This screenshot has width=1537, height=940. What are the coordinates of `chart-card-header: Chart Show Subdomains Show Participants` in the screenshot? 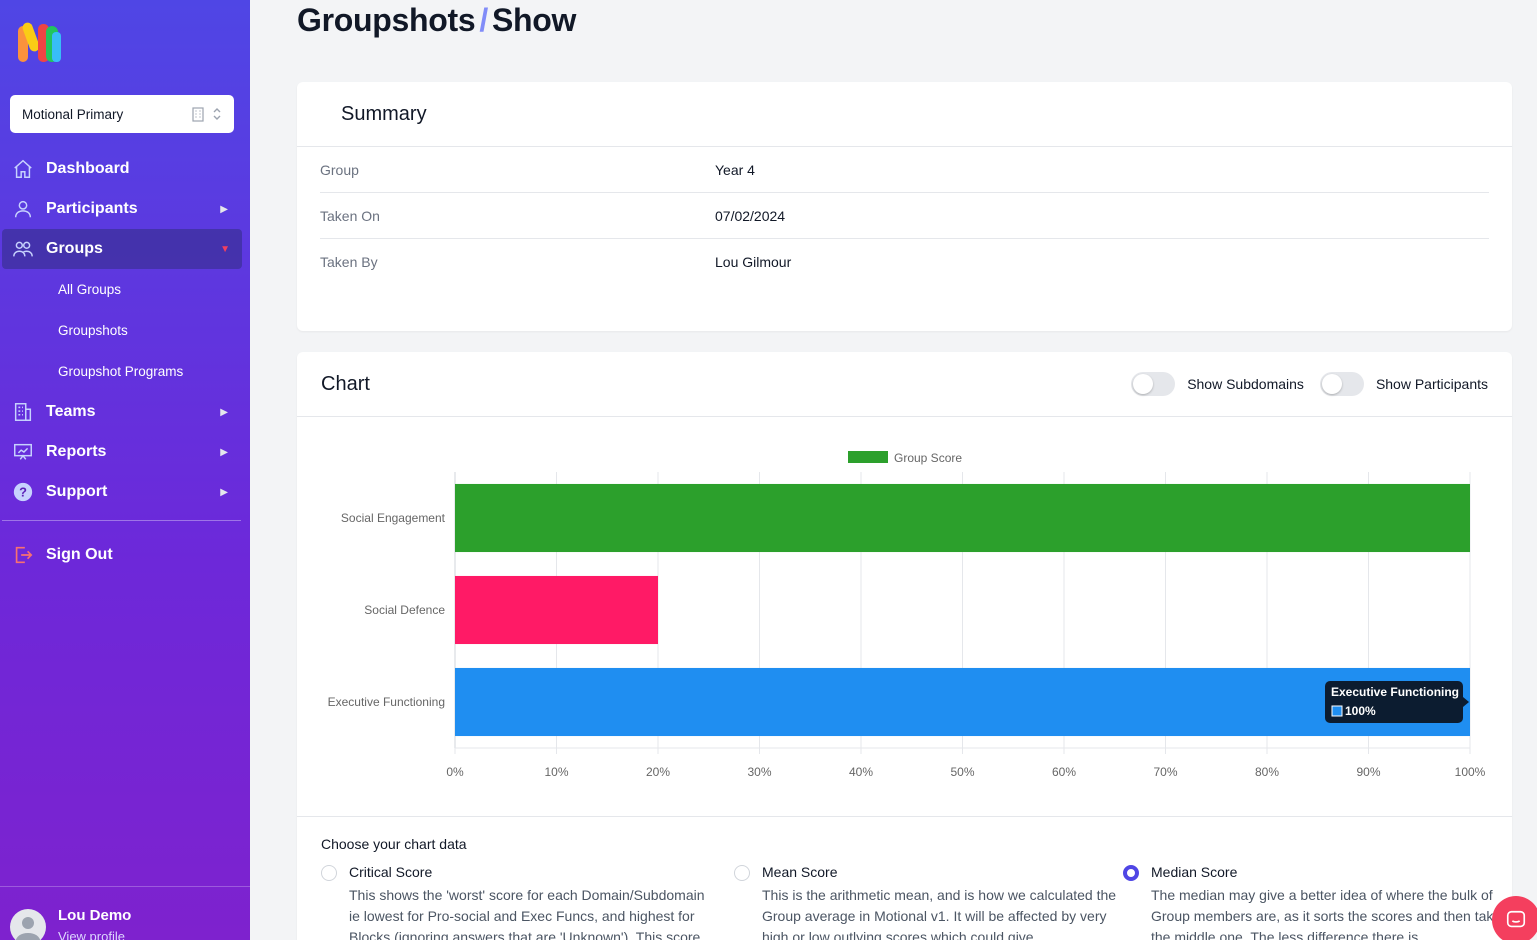 It's located at (904, 384).